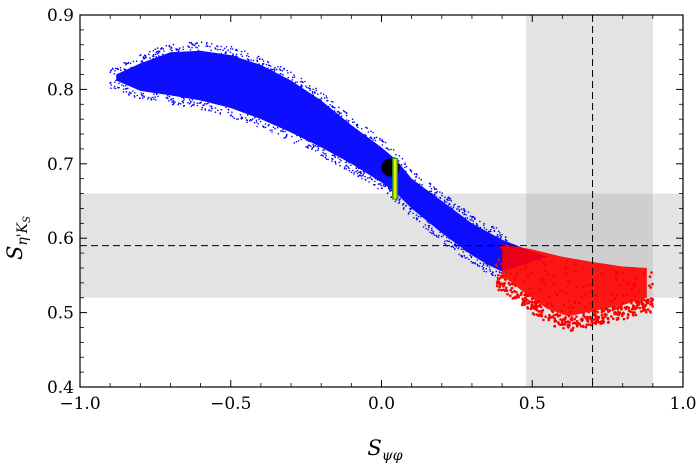  Describe the element at coordinates (390, 178) in the screenshot. I see `benchmark-markers` at that location.